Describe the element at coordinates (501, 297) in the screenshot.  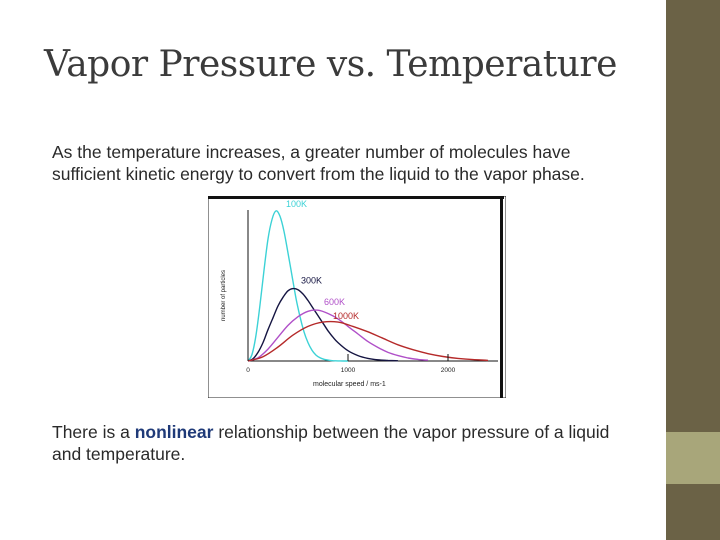
I see `chart-right-bar` at that location.